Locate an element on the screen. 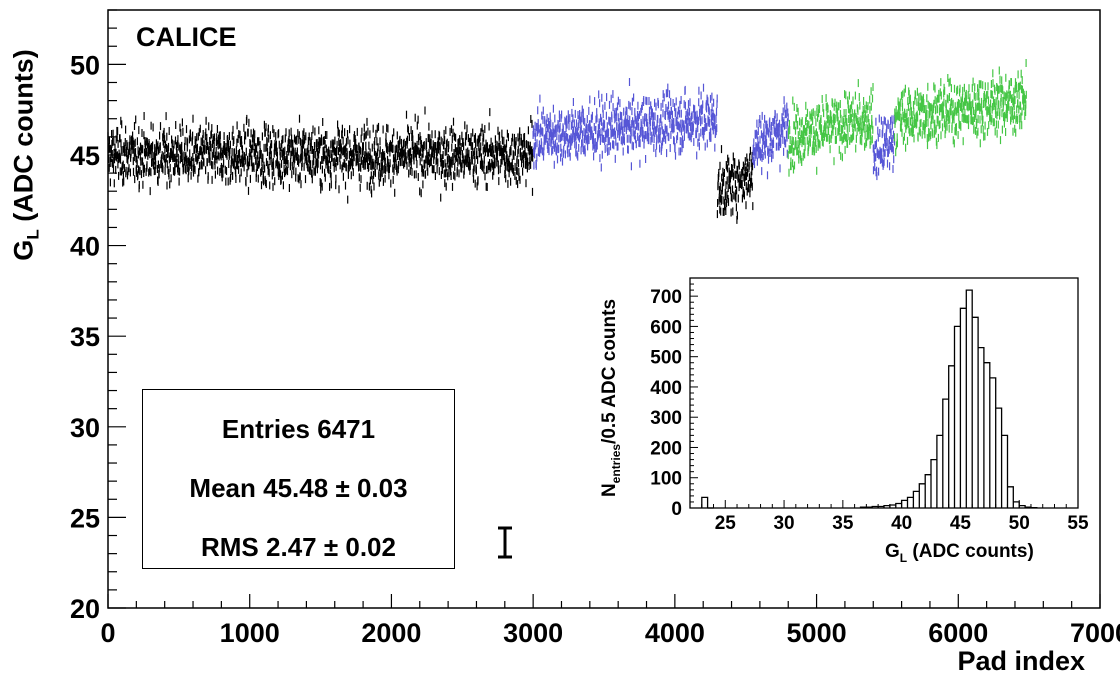 Image resolution: width=1120 pixels, height=679 pixels. y-axis-title-rest: (ADC counts) is located at coordinates (23, 139).